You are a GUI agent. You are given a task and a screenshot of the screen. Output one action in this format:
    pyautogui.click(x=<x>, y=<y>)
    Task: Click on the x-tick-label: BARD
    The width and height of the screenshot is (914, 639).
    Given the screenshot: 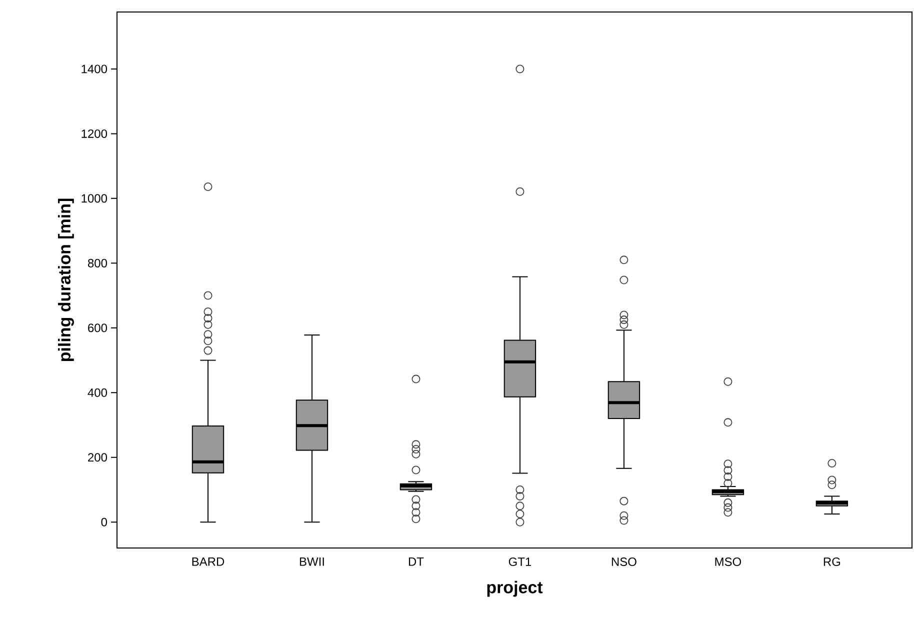 What is the action you would take?
    pyautogui.click(x=208, y=562)
    